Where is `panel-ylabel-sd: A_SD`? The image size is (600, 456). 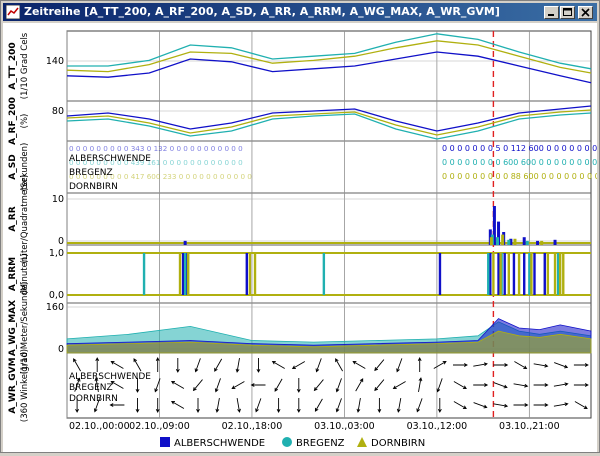
panel-ylabel-sd: A_SD is located at coordinates (13, 166).